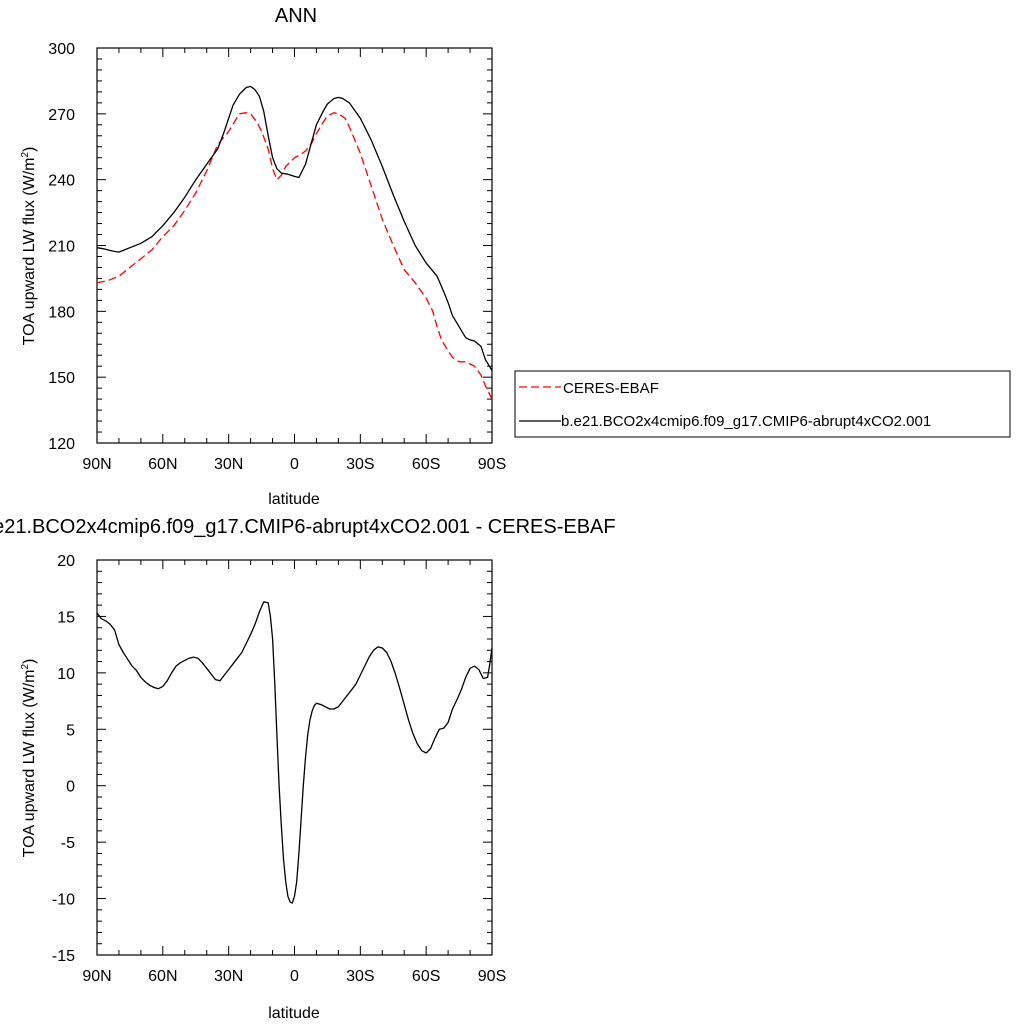 This screenshot has width=1024, height=1024. What do you see at coordinates (25, 667) in the screenshot?
I see `bottom-y-axis-title-sup: 2` at bounding box center [25, 667].